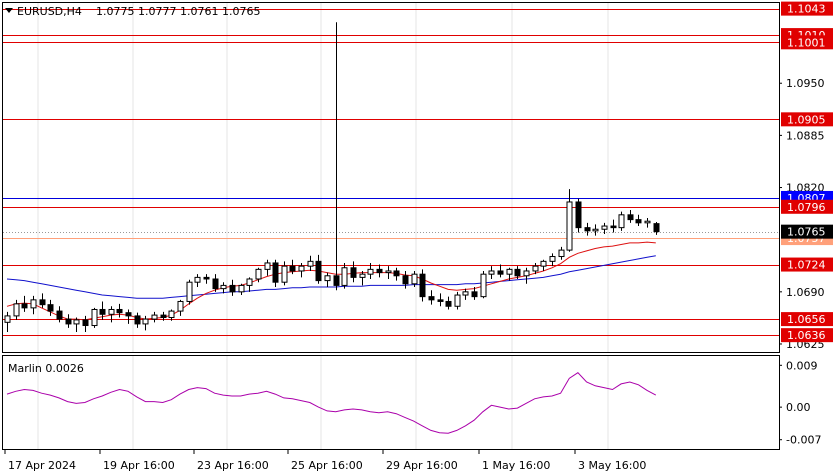  I want to click on level-tag: 1.0724, so click(806, 265).